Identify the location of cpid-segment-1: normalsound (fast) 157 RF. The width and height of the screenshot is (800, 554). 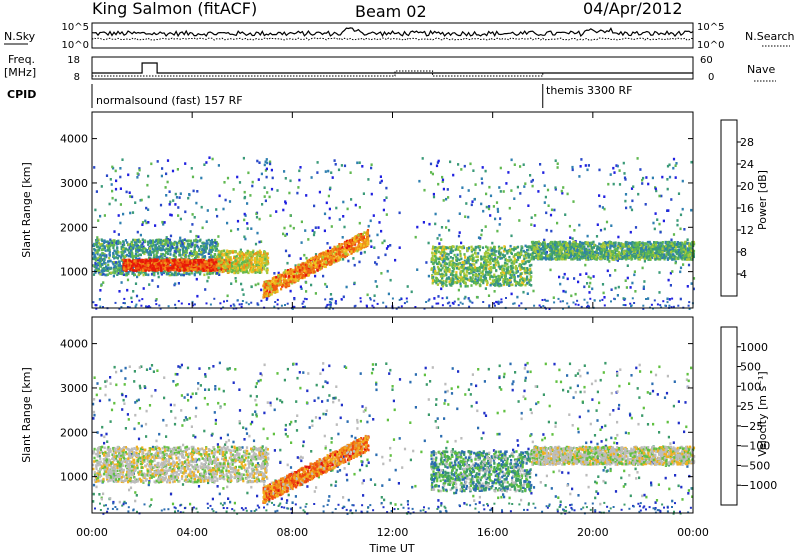
(169, 100).